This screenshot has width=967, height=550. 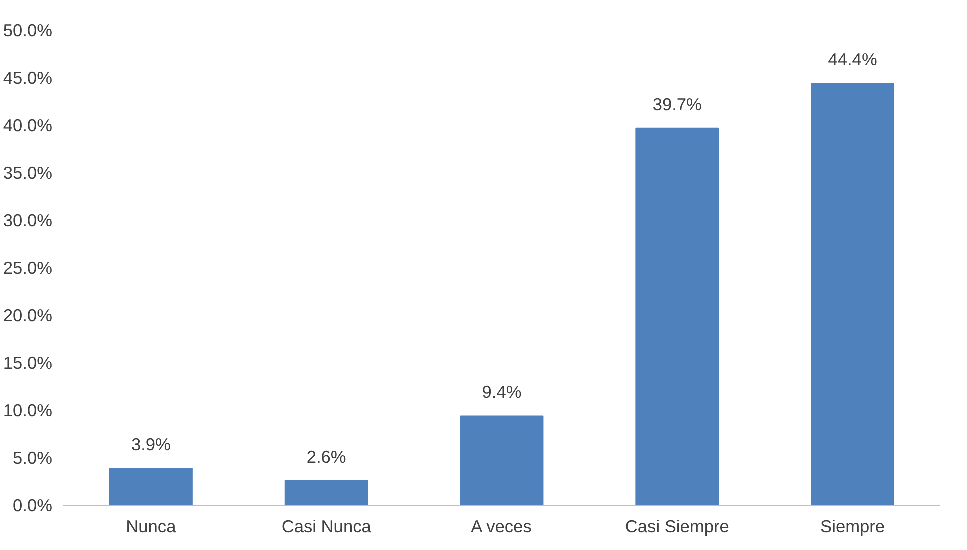 What do you see at coordinates (28, 220) in the screenshot?
I see `y-tick-label: 30.0%` at bounding box center [28, 220].